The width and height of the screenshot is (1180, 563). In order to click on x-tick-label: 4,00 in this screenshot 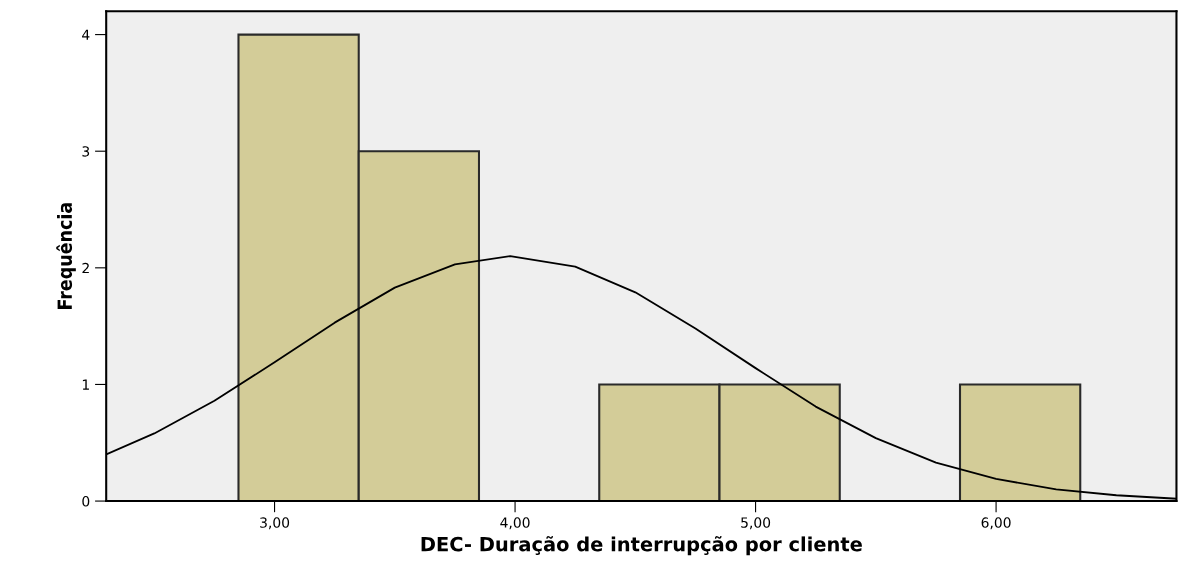, I will do `click(515, 523)`.